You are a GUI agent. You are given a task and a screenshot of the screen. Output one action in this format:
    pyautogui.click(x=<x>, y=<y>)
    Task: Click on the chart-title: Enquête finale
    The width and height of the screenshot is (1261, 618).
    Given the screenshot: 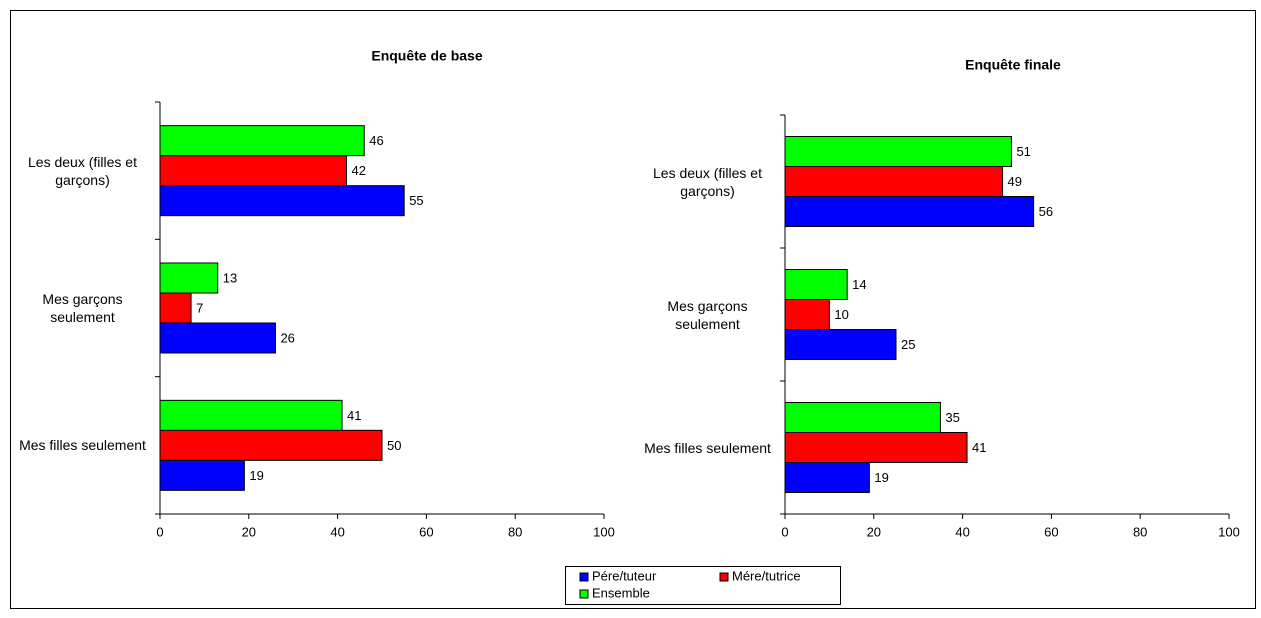 What is the action you would take?
    pyautogui.click(x=1013, y=65)
    